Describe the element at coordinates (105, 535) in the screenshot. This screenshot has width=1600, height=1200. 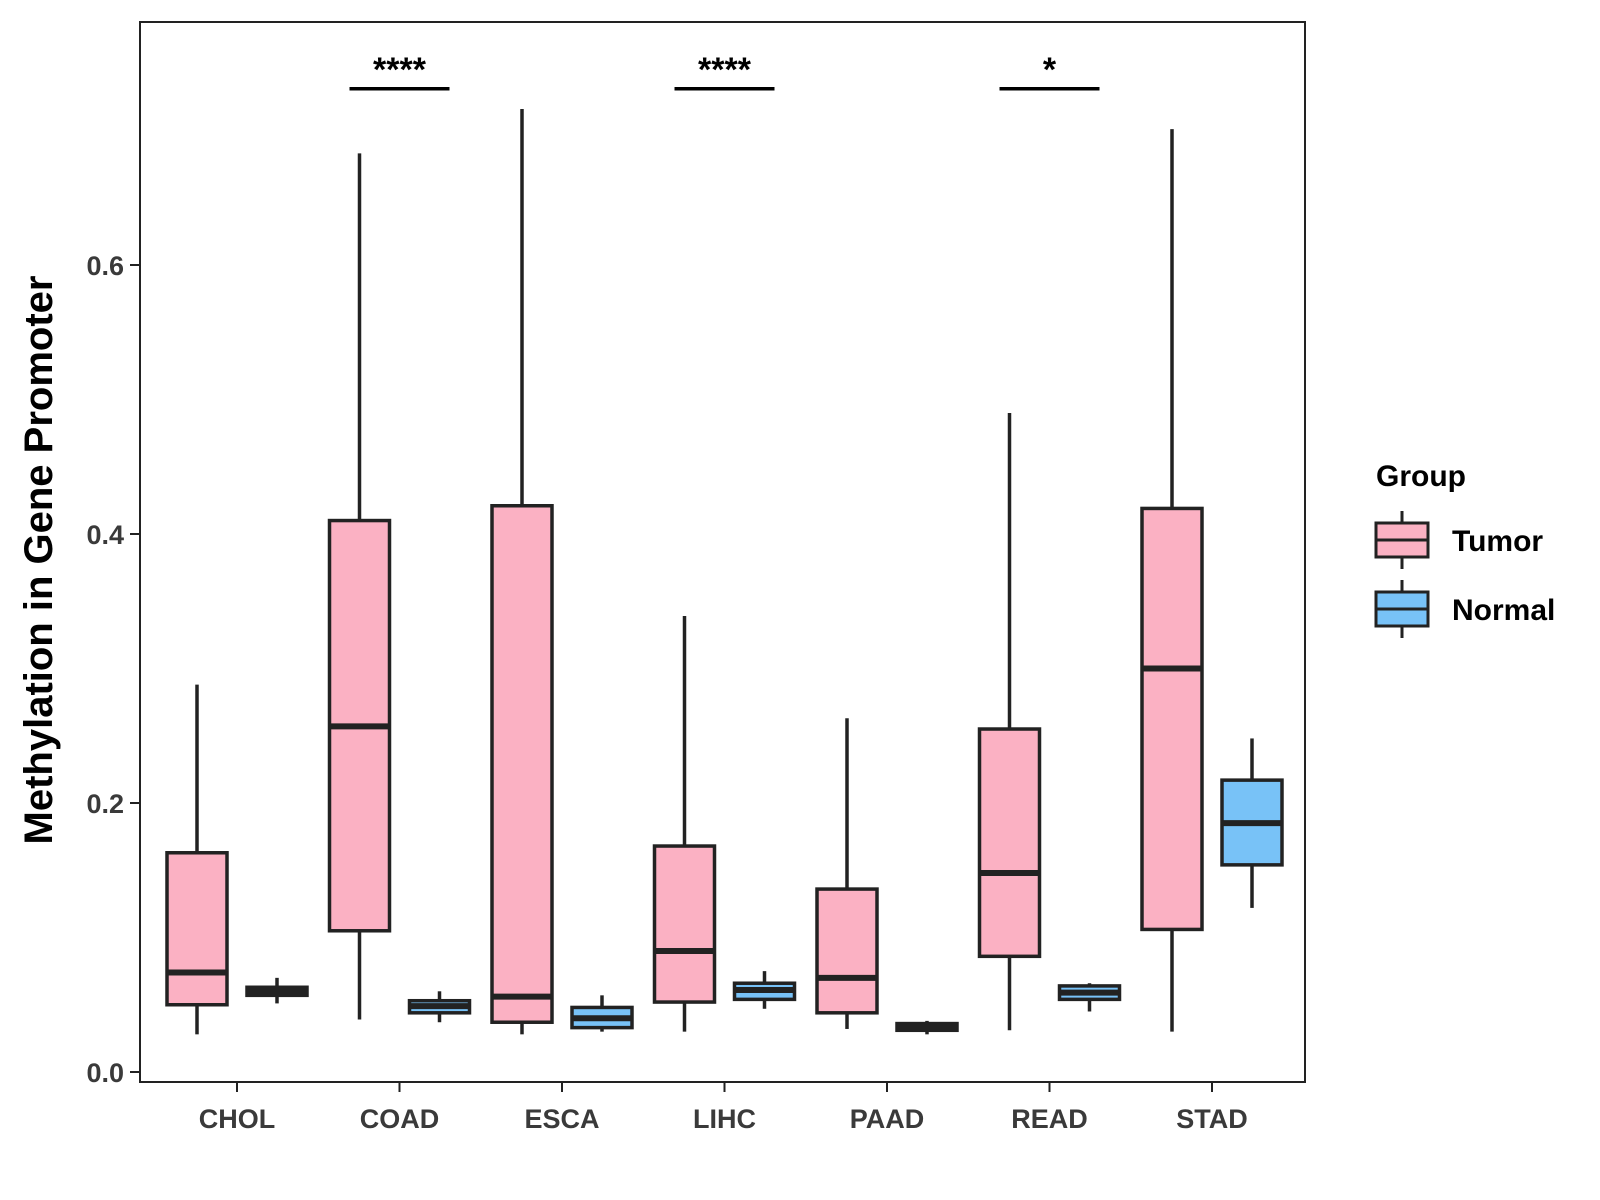
I see `y-tick-label: 0.4` at that location.